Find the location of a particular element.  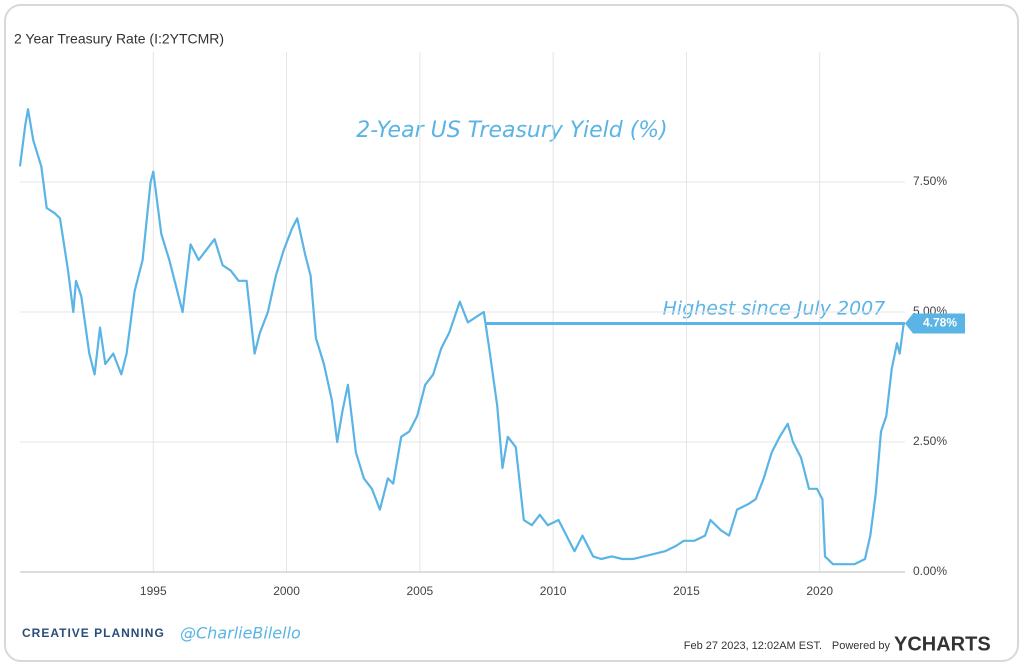

header: 2 Year Treasury Rate (I:2YTCMR) is located at coordinates (119, 39).